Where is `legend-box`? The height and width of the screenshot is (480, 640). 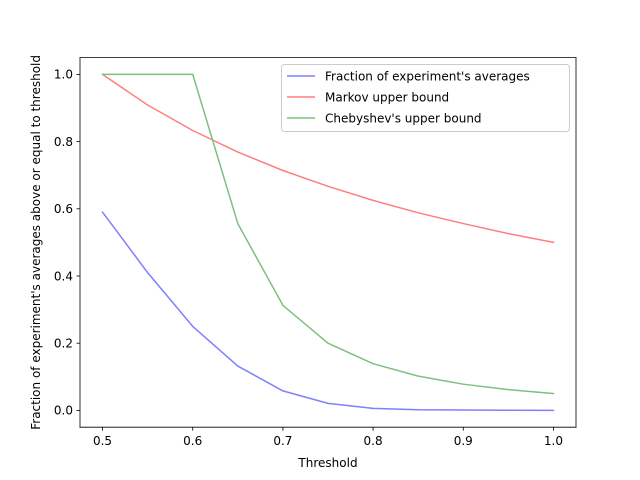 legend-box is located at coordinates (425, 98).